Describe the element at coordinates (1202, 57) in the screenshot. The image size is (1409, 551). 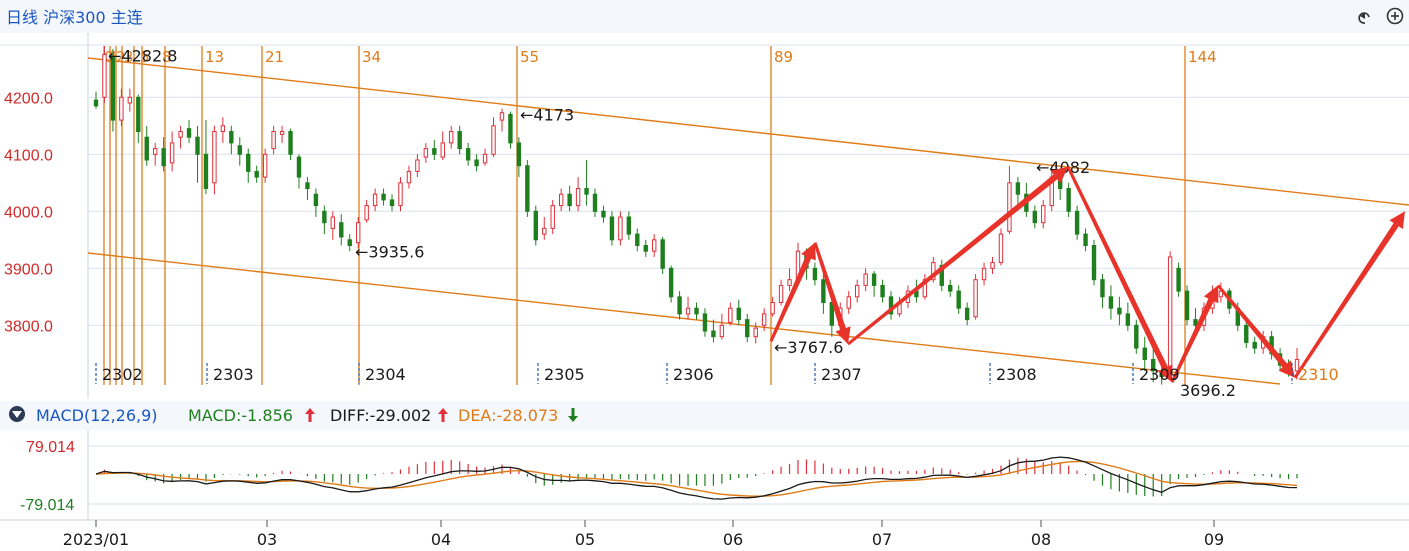
I see `fib-label: 144` at that location.